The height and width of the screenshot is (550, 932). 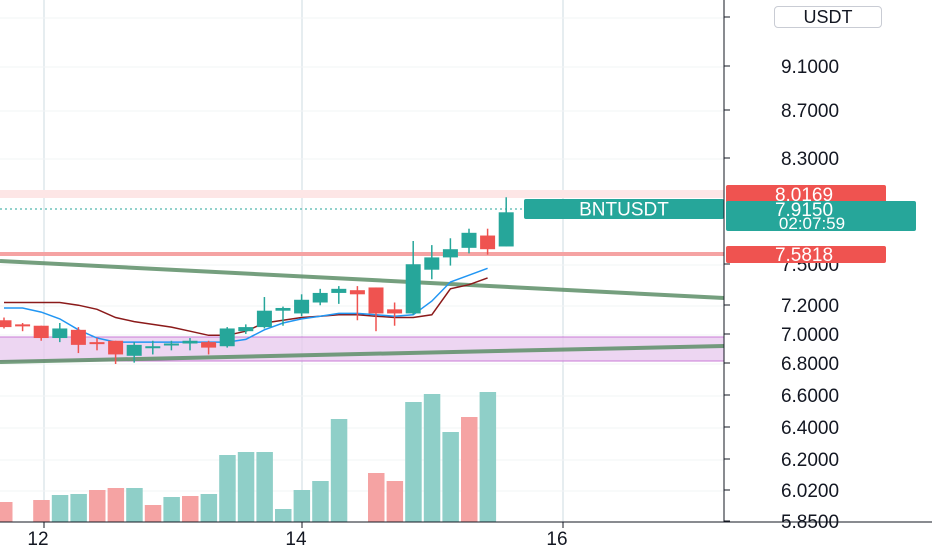 What do you see at coordinates (810, 159) in the screenshot?
I see `price-axis-label: 8.3000` at bounding box center [810, 159].